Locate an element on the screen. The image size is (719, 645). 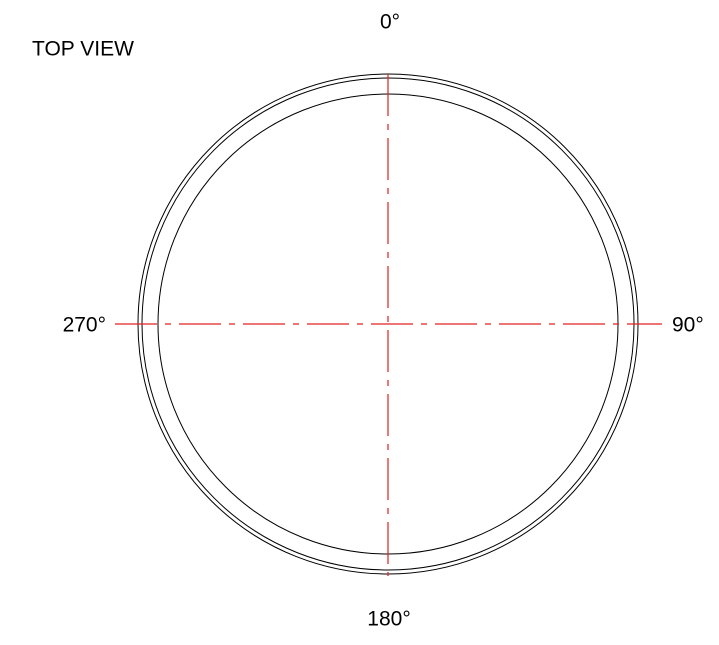
angle-label-top: 0° is located at coordinates (390, 22).